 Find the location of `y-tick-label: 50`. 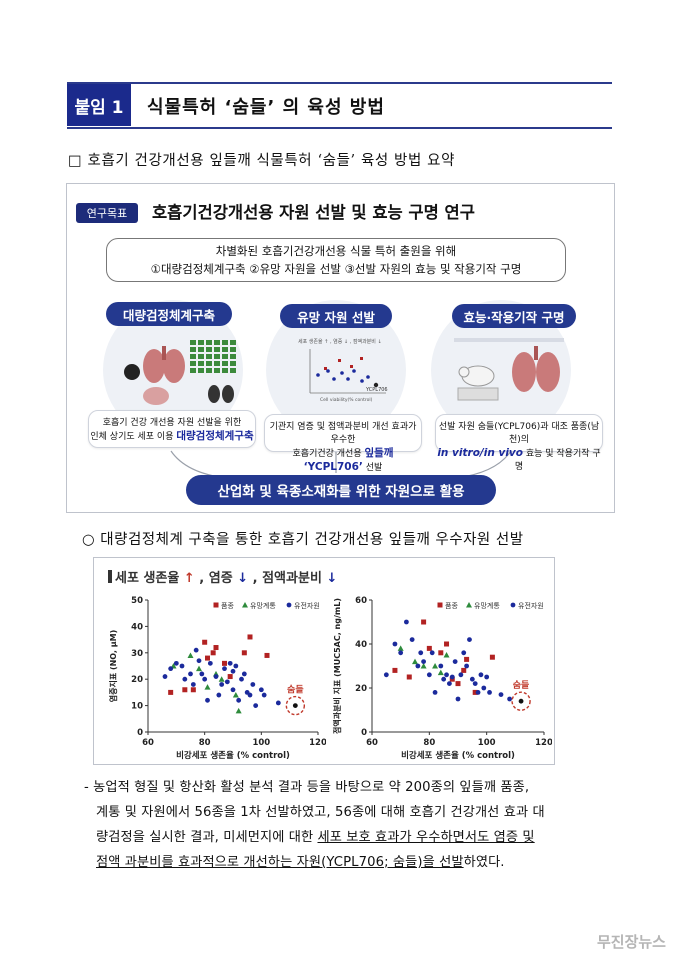

y-tick-label: 50 is located at coordinates (137, 601).